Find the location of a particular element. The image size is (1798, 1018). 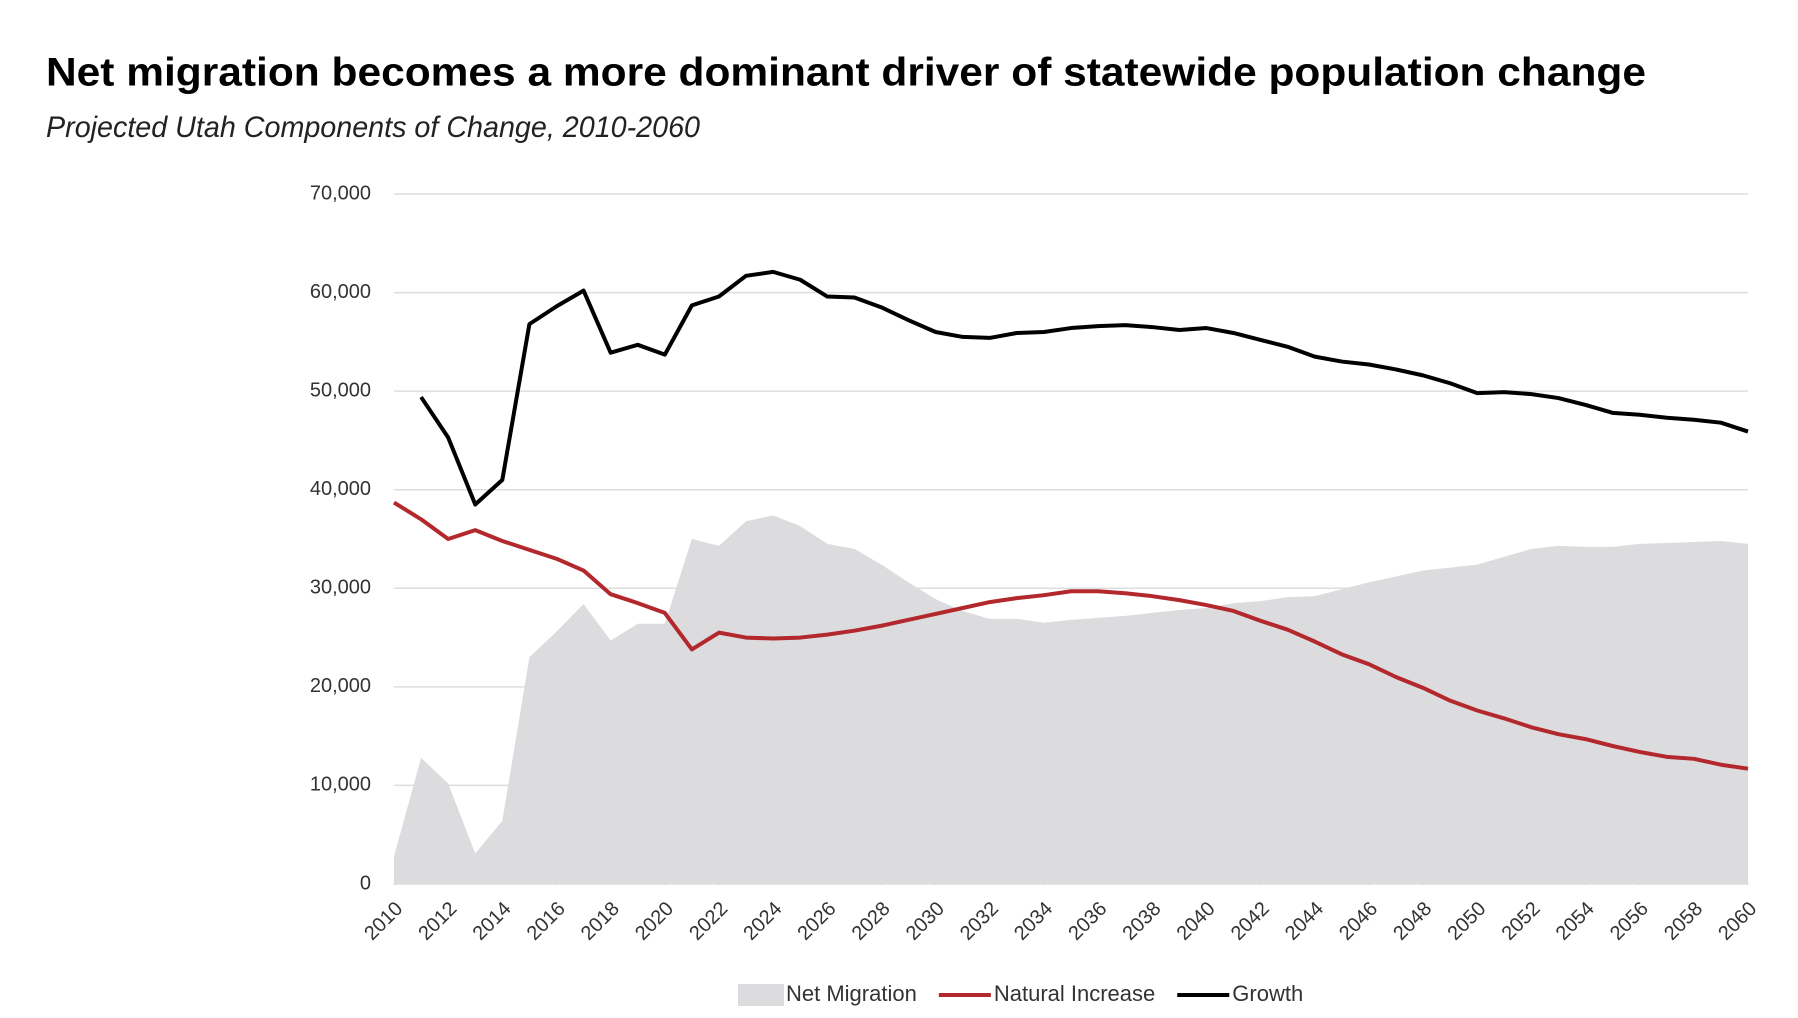

x-tick-label: 2032 is located at coordinates (979, 921).